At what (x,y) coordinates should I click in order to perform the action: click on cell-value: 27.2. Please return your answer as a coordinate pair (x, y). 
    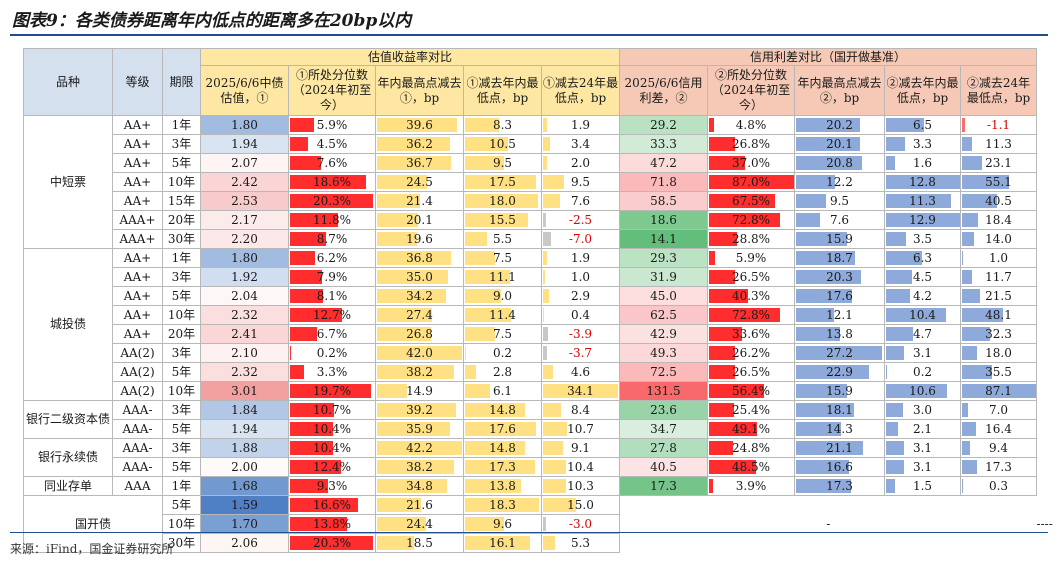
    Looking at the image, I should click on (839, 353).